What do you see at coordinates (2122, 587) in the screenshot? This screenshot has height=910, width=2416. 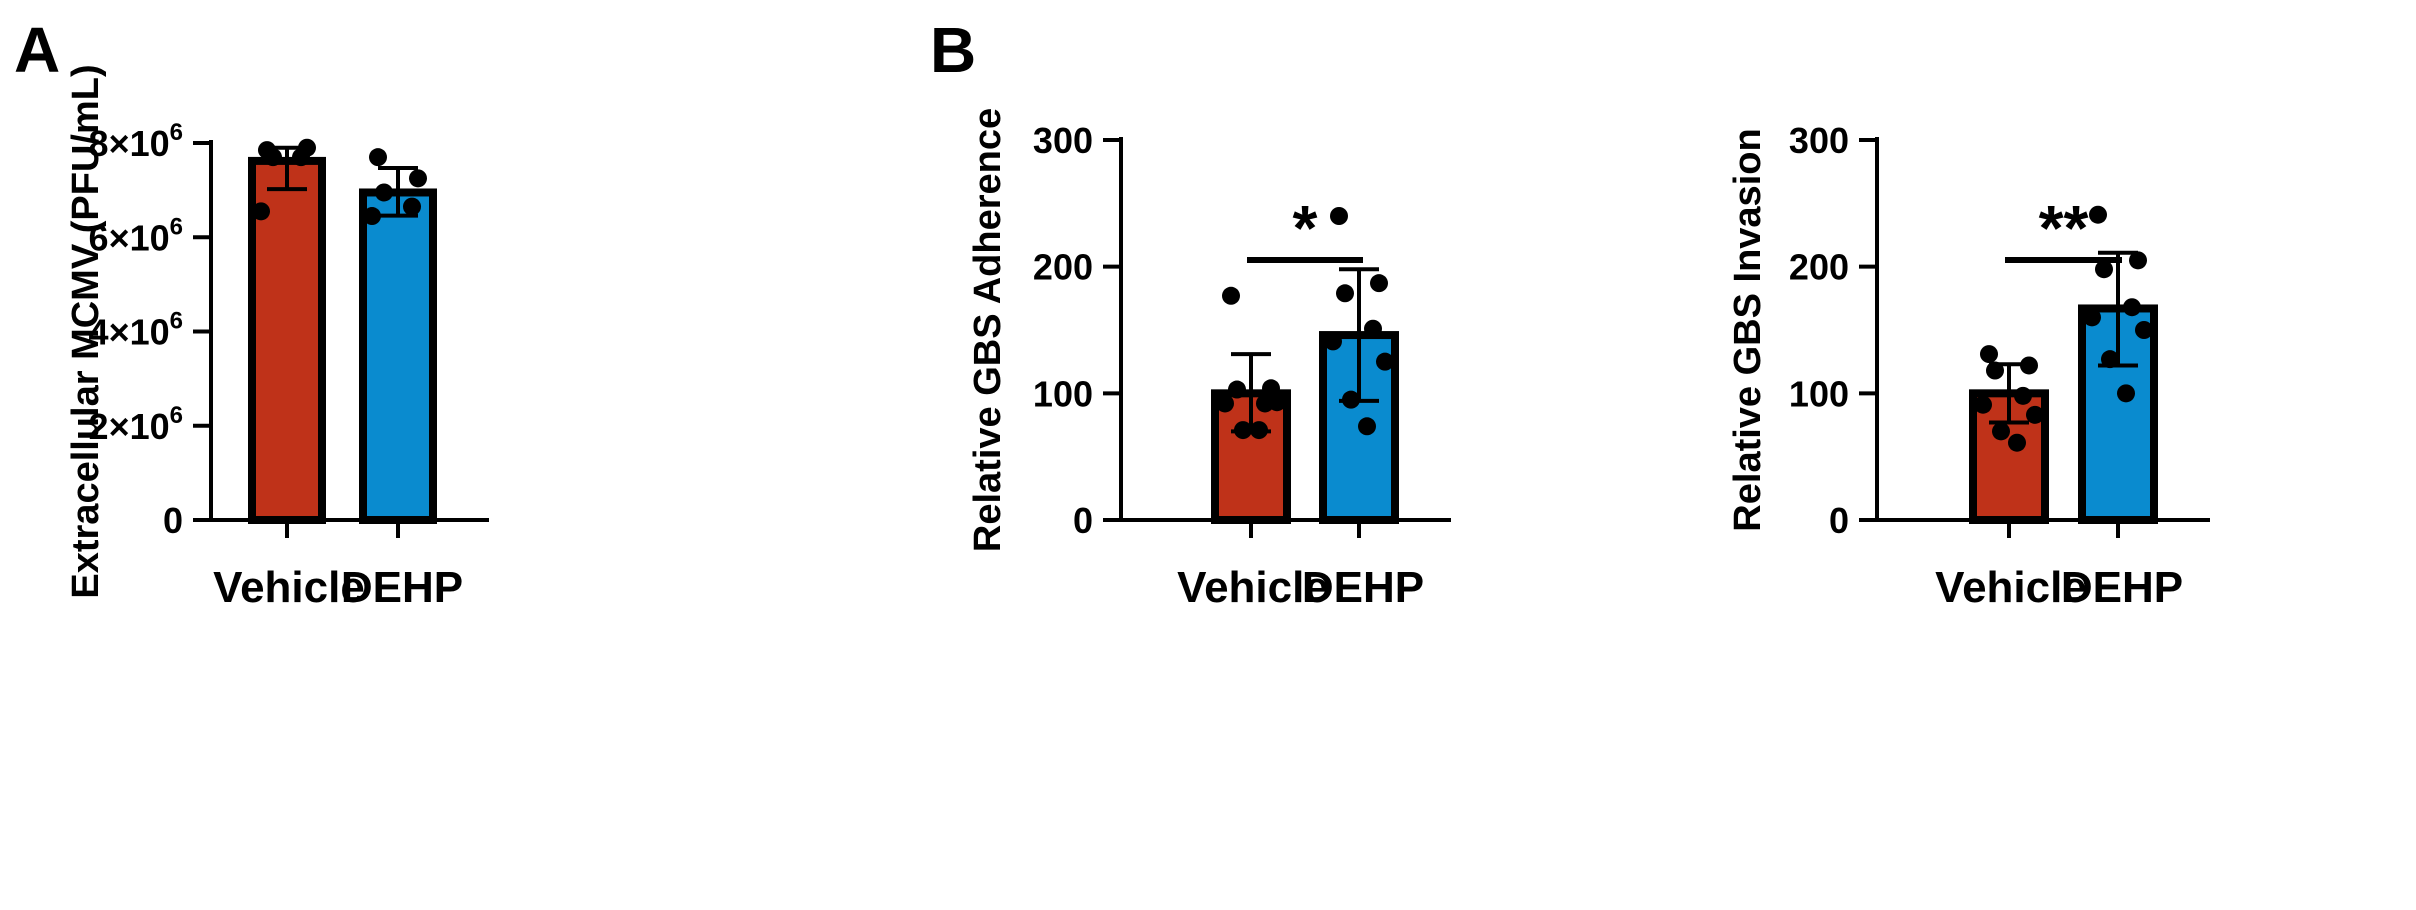 I see `x-category-label-dehp-invasion: DEHP` at bounding box center [2122, 587].